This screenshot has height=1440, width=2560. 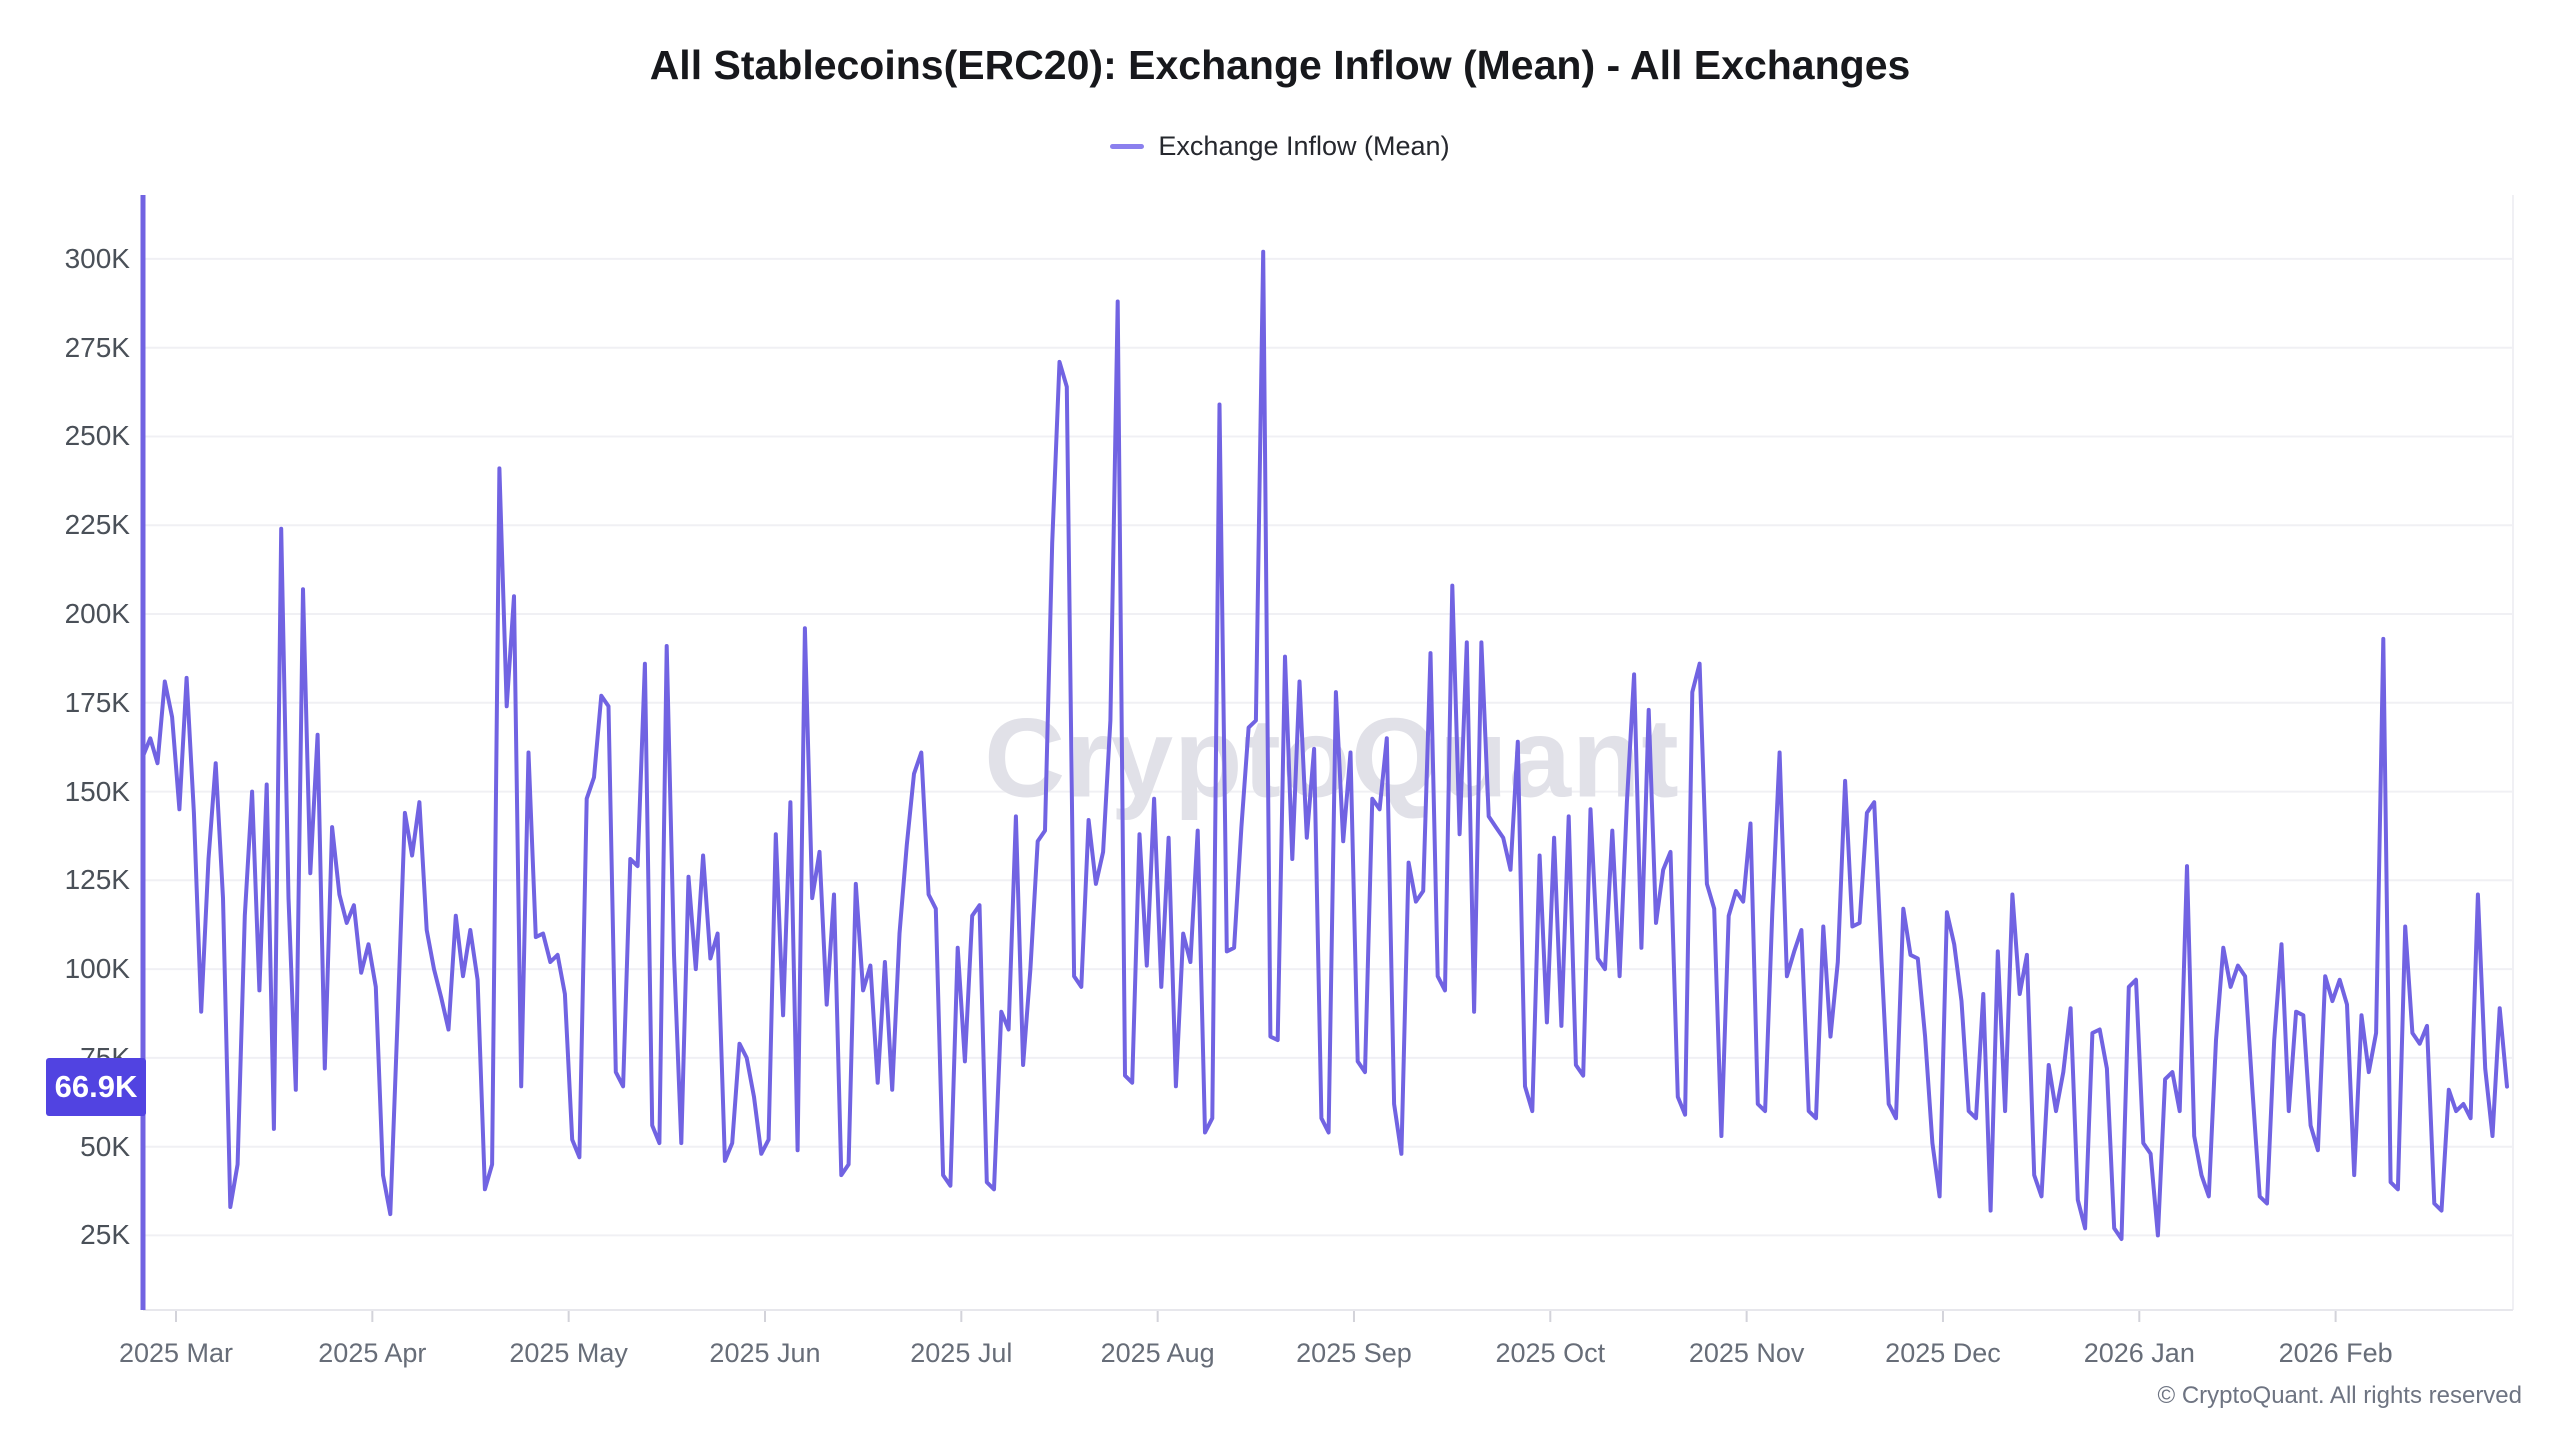 What do you see at coordinates (2139, 1353) in the screenshot?
I see `x-axis-label-2026-jan: 2026 Jan` at bounding box center [2139, 1353].